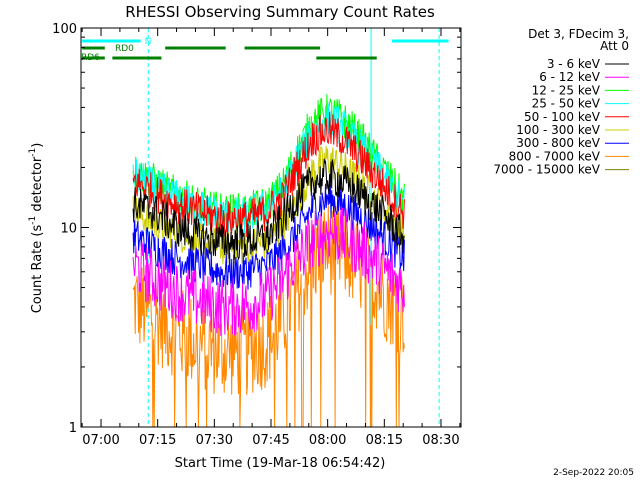 The image size is (640, 480). Describe the element at coordinates (566, 104) in the screenshot. I see `legend-label: 25 - 50 keV` at that location.